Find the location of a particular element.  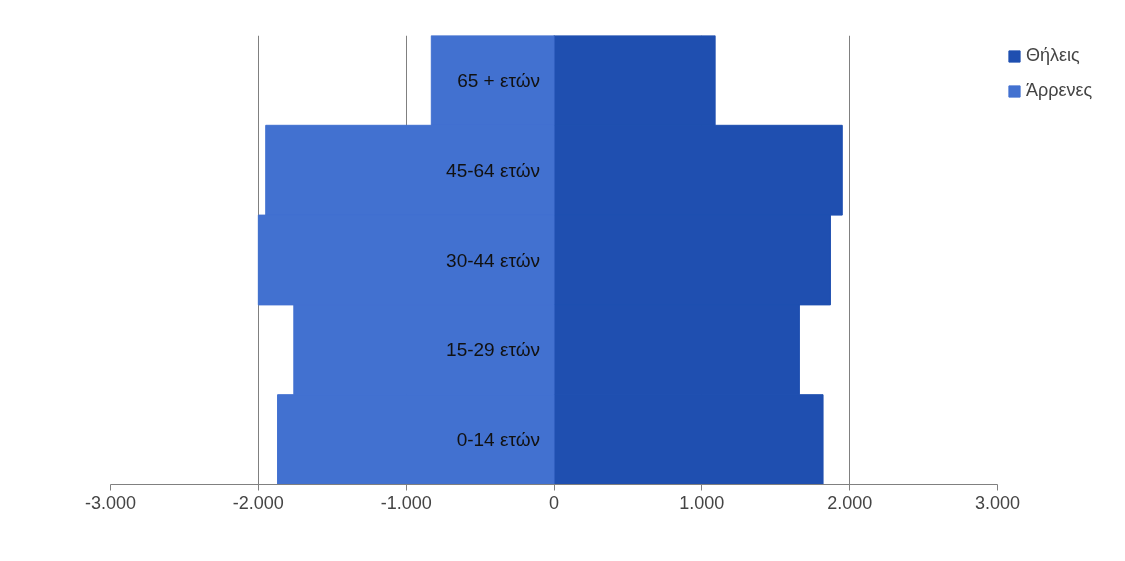

y-tick-label: 0-14 ετών is located at coordinates (498, 440).